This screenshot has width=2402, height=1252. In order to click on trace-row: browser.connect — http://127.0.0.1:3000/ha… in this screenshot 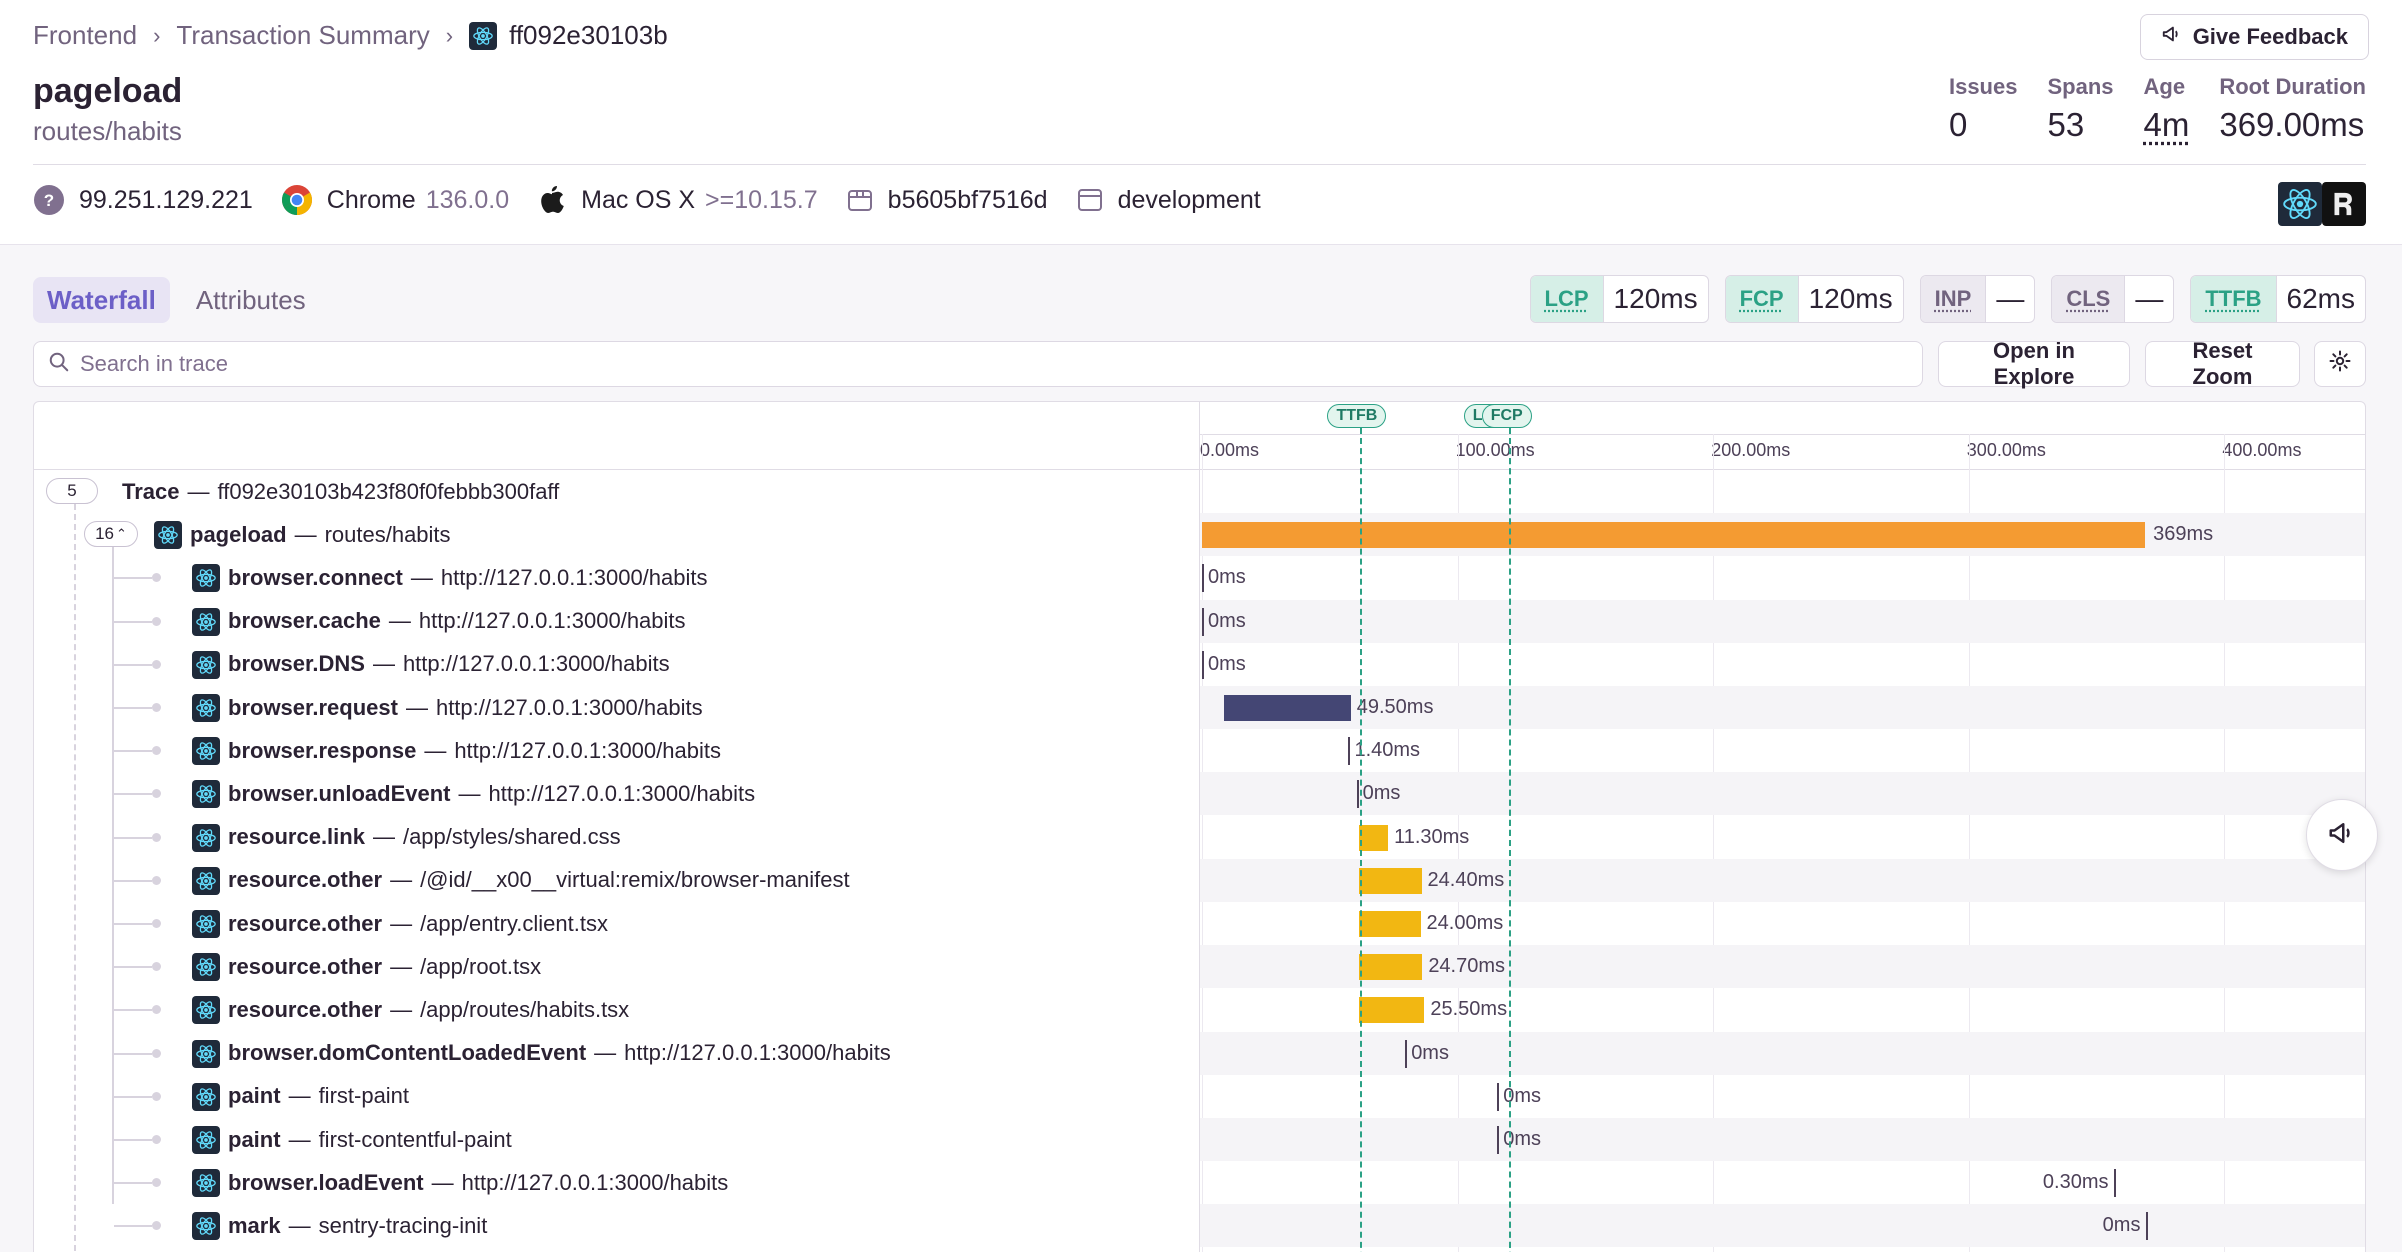, I will do `click(1199, 577)`.